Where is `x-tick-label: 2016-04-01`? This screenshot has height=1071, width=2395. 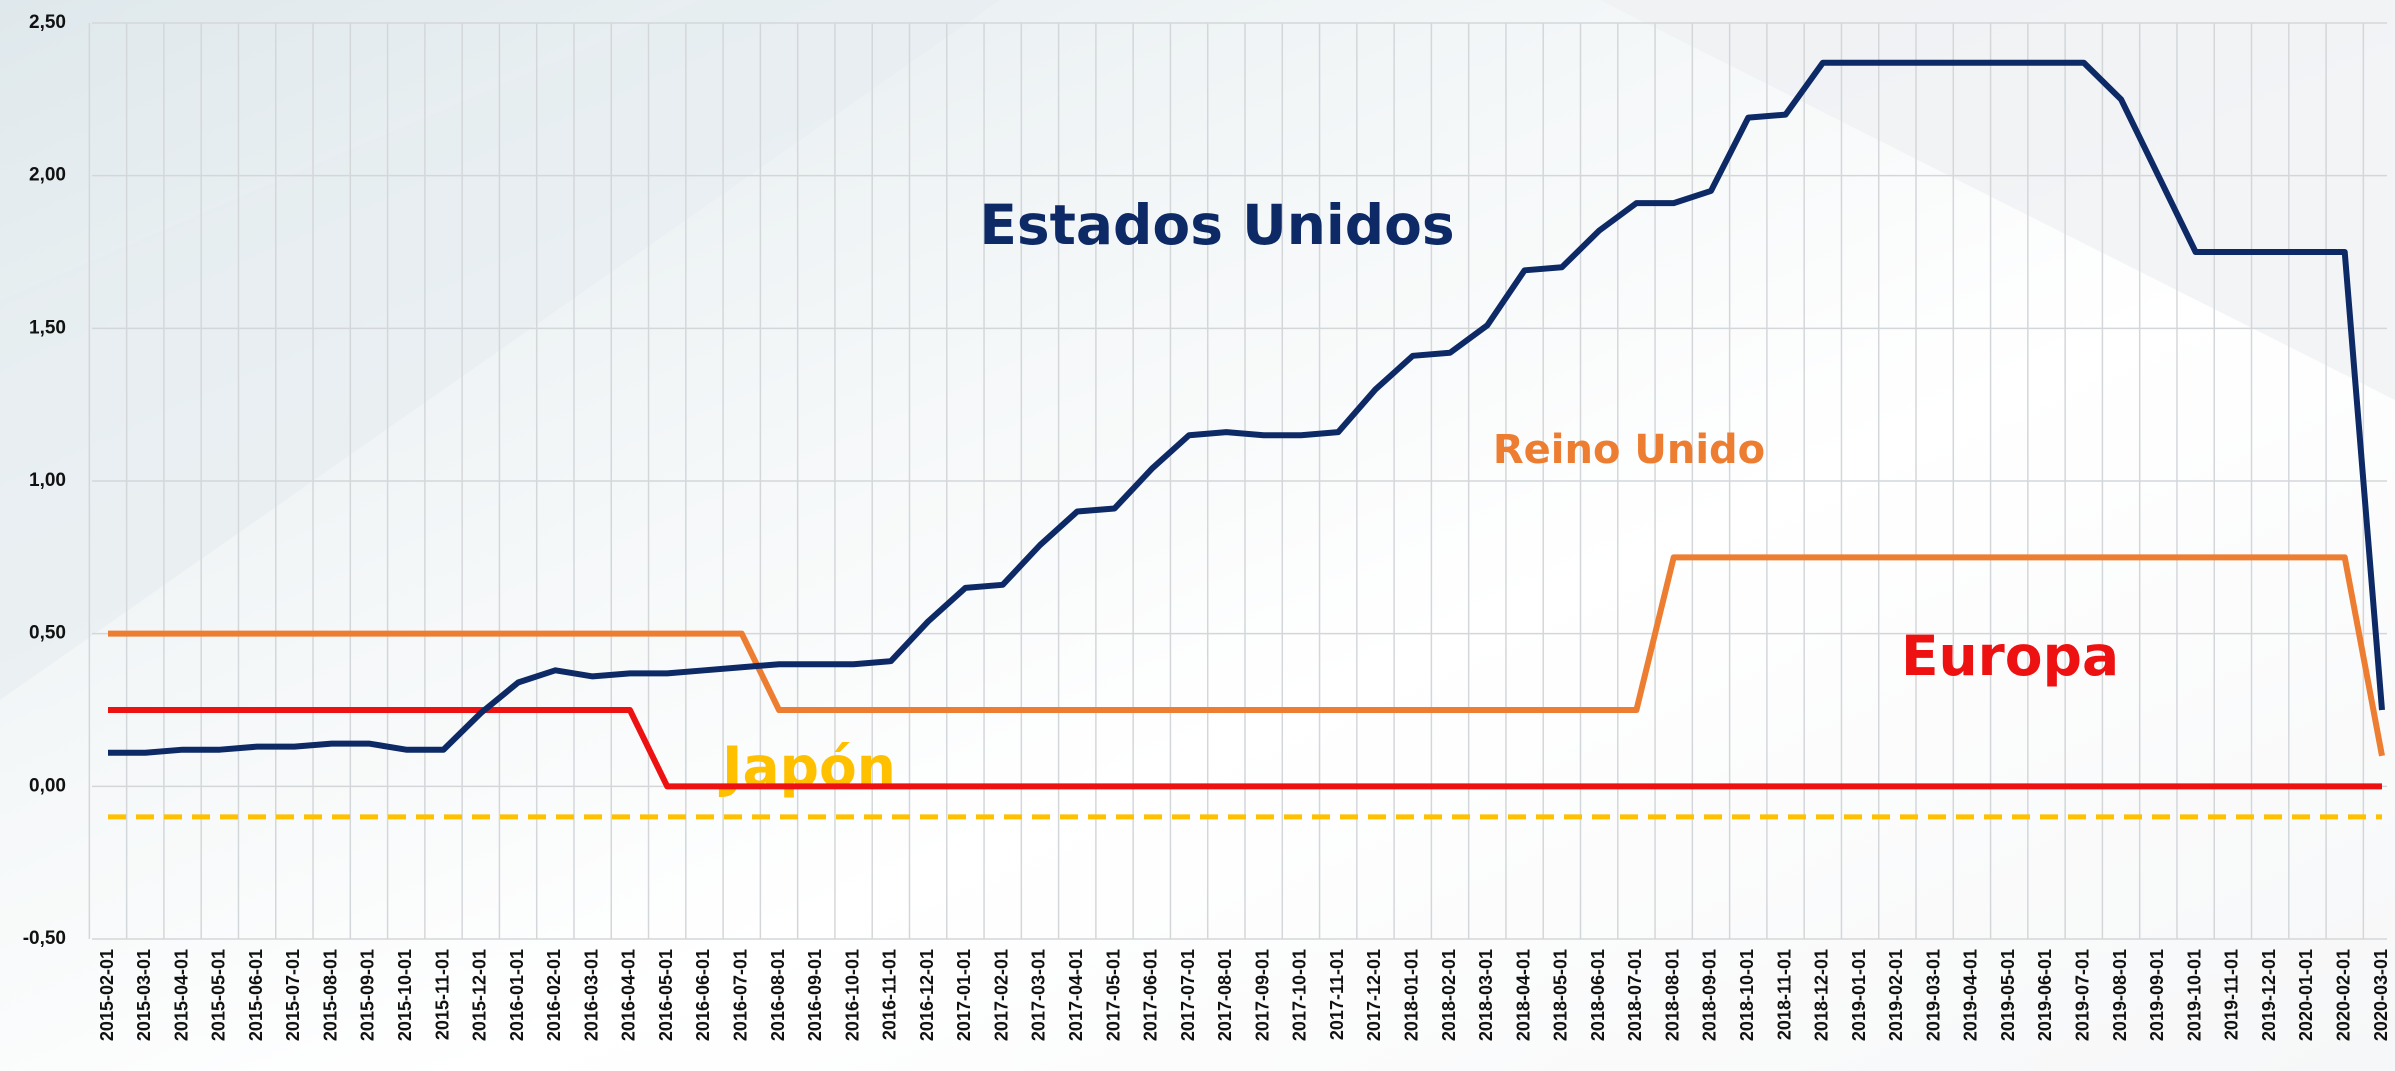 x-tick-label: 2016-04-01 is located at coordinates (629, 995).